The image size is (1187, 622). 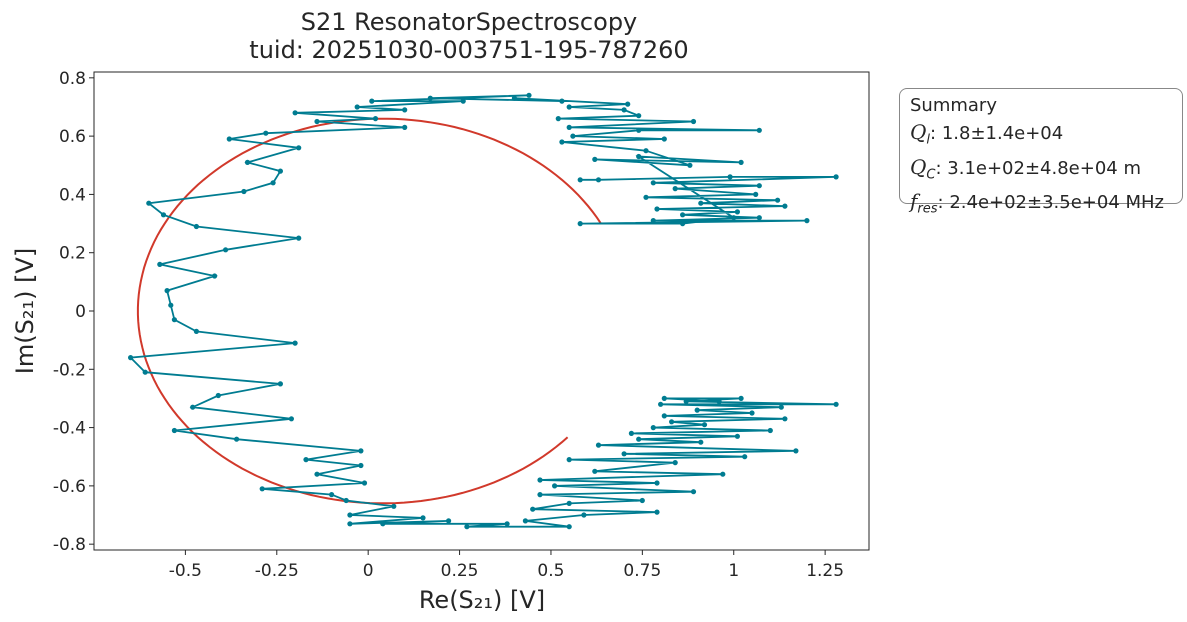 I want to click on chart-title-line2: tuid: 20251030-003751-195-787260, so click(x=468, y=50).